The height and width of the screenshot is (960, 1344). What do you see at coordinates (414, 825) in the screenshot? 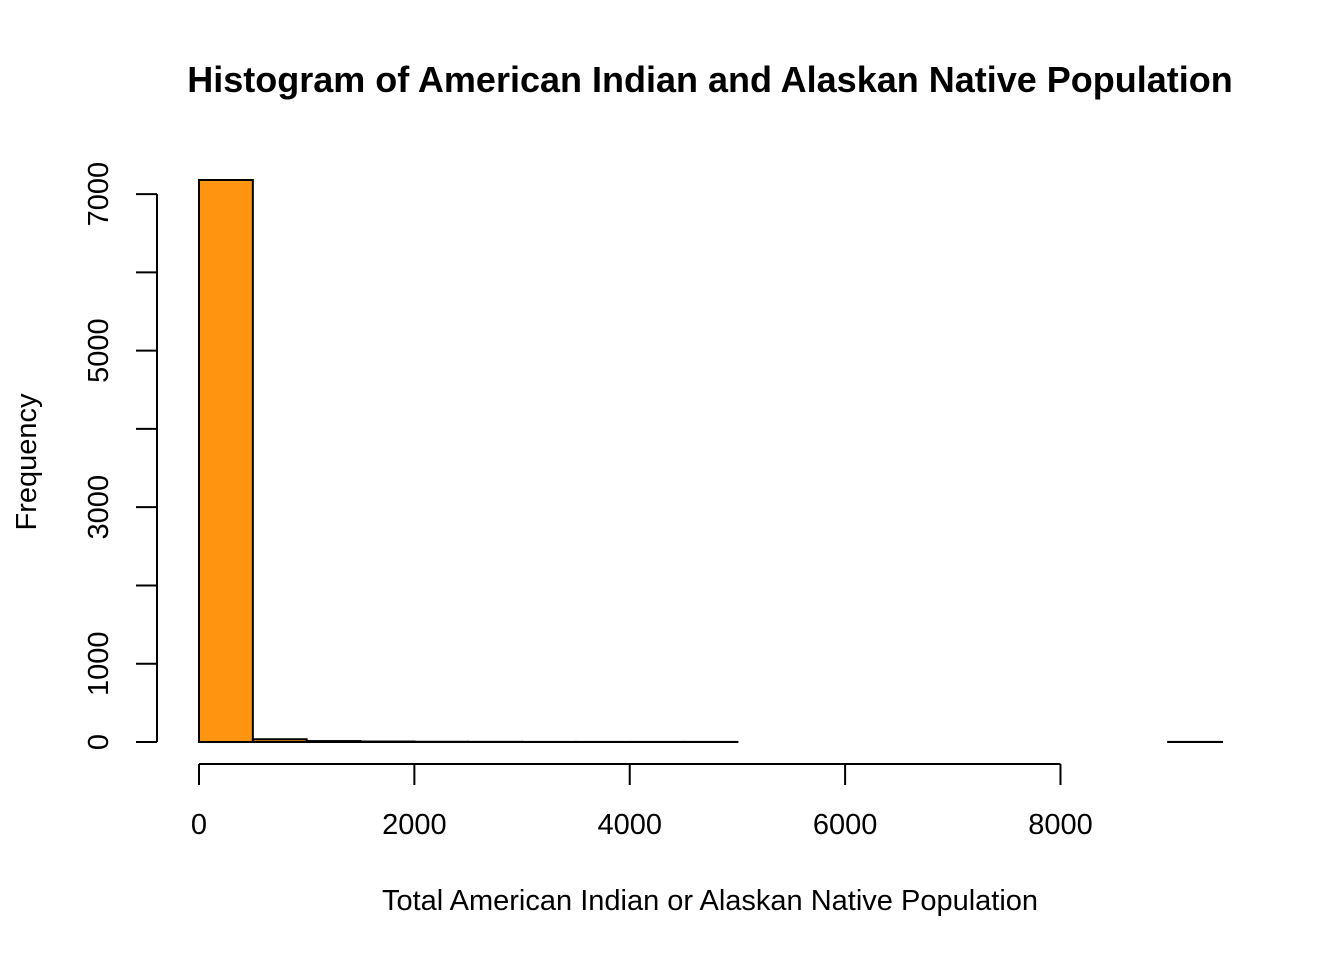
I see `x-tick-label: 2000` at bounding box center [414, 825].